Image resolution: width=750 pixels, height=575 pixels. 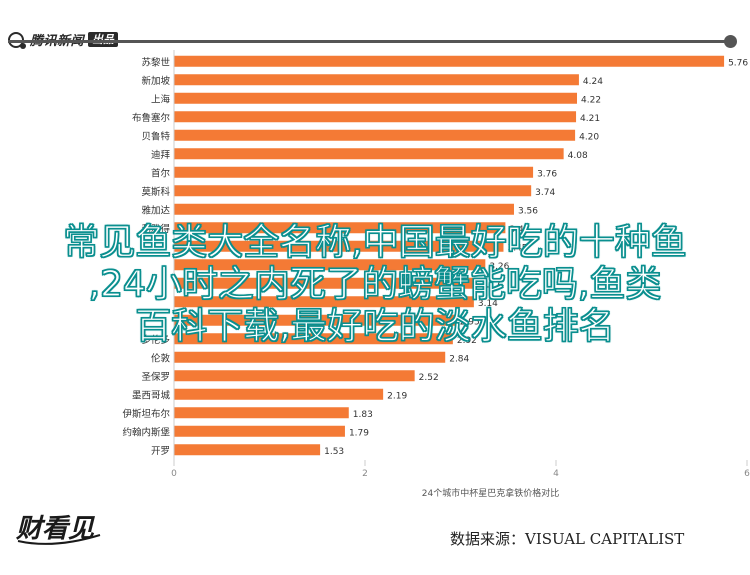 What do you see at coordinates (547, 174) in the screenshot?
I see `bar-value-label: 3.76` at bounding box center [547, 174].